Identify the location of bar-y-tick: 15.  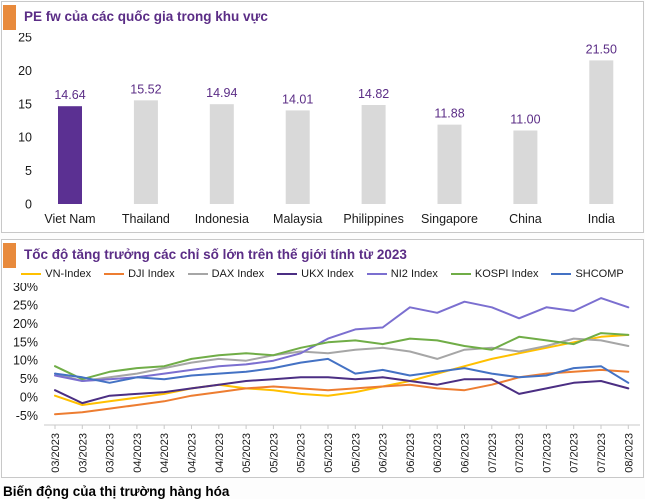
(25, 104).